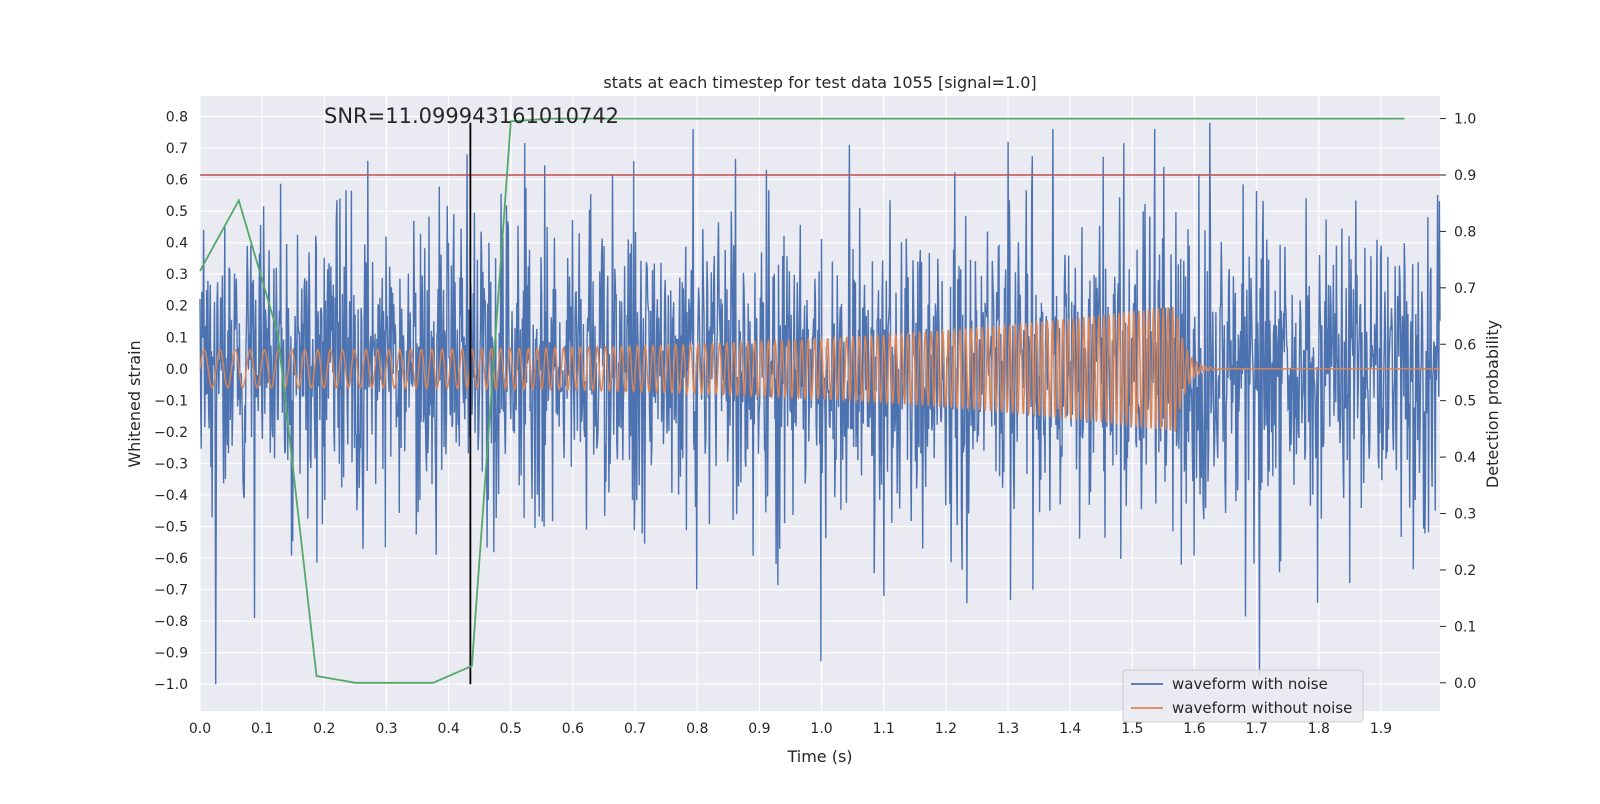  What do you see at coordinates (386, 729) in the screenshot?
I see `x-tick-label: 0.3` at bounding box center [386, 729].